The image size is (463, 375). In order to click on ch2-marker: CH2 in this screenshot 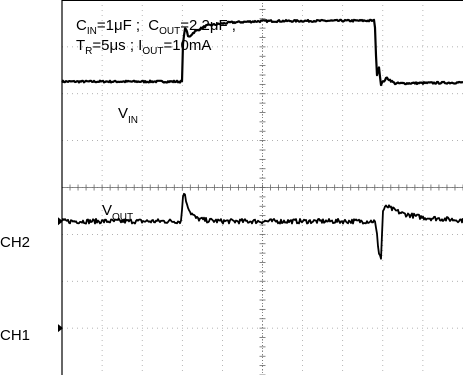, I will do `click(15, 242)`.